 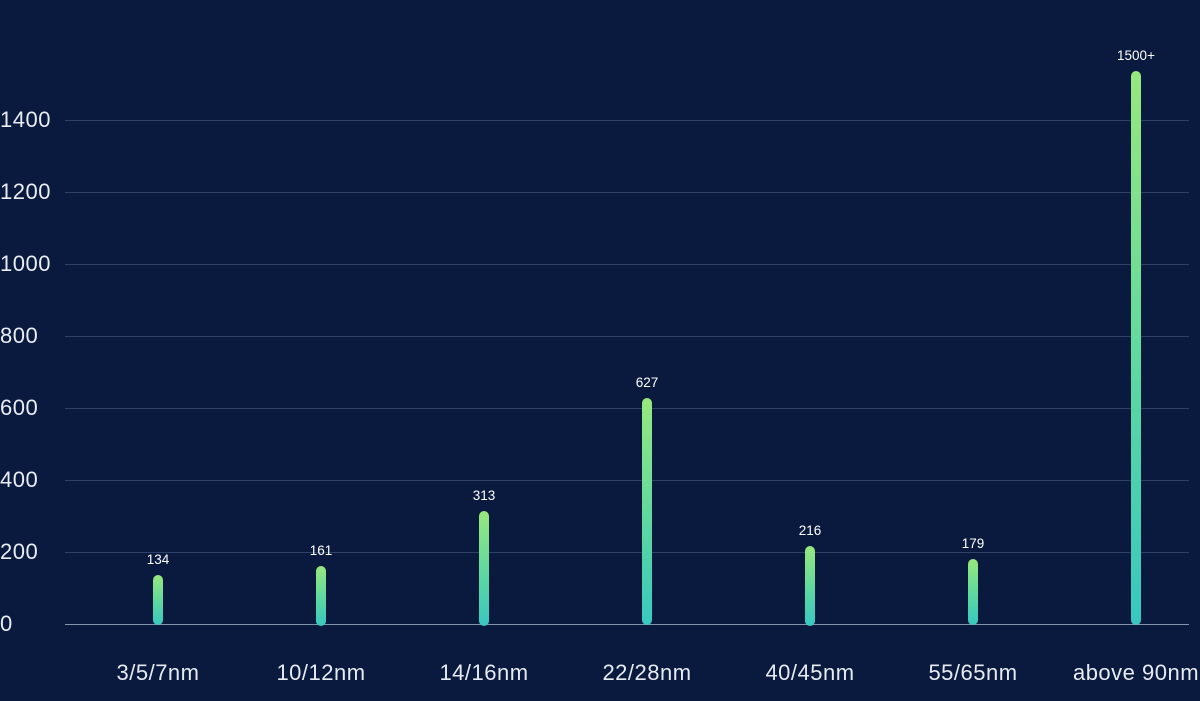 What do you see at coordinates (484, 672) in the screenshot?
I see `x-tick-label: 14/16nm` at bounding box center [484, 672].